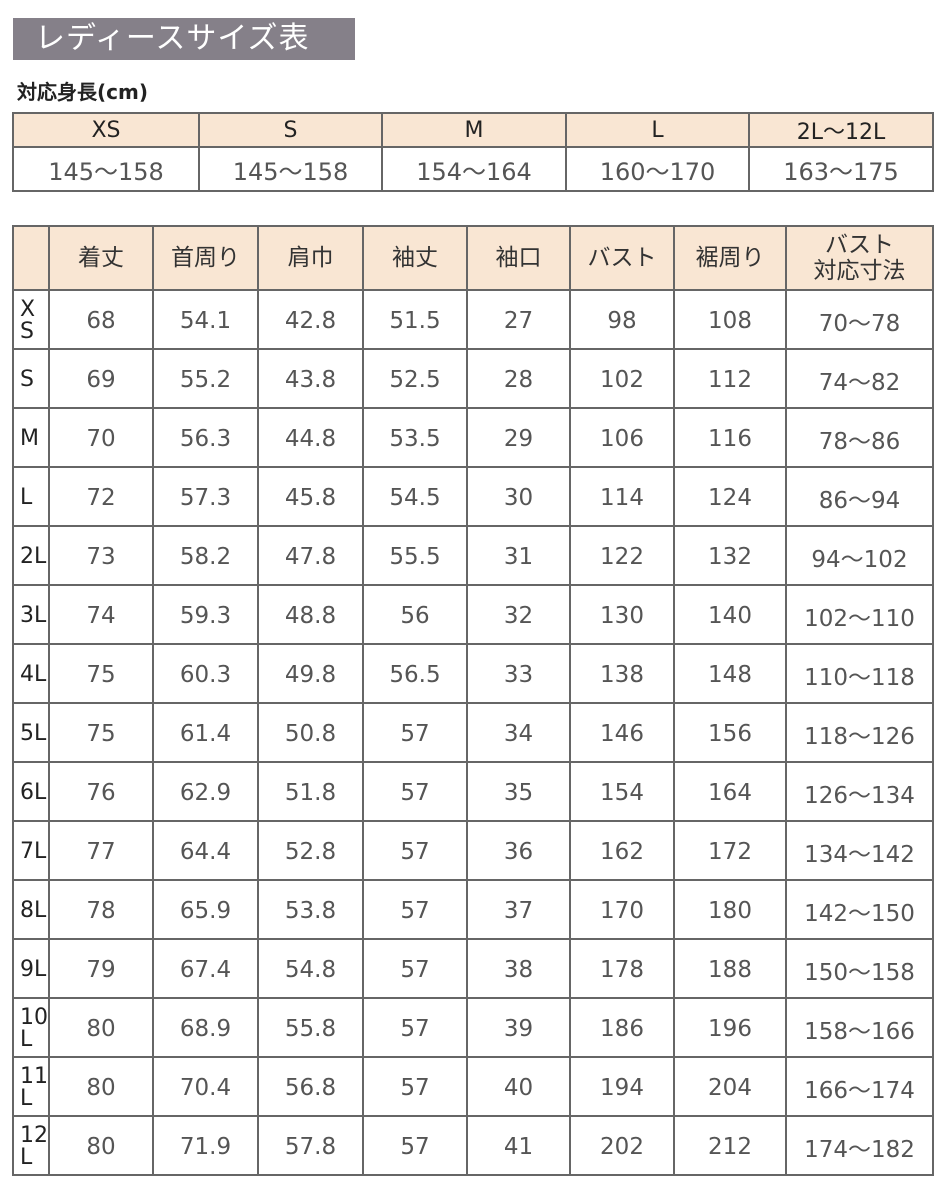 The height and width of the screenshot is (1200, 940). Describe the element at coordinates (622, 968) in the screenshot. I see `table-cell: 178` at that location.